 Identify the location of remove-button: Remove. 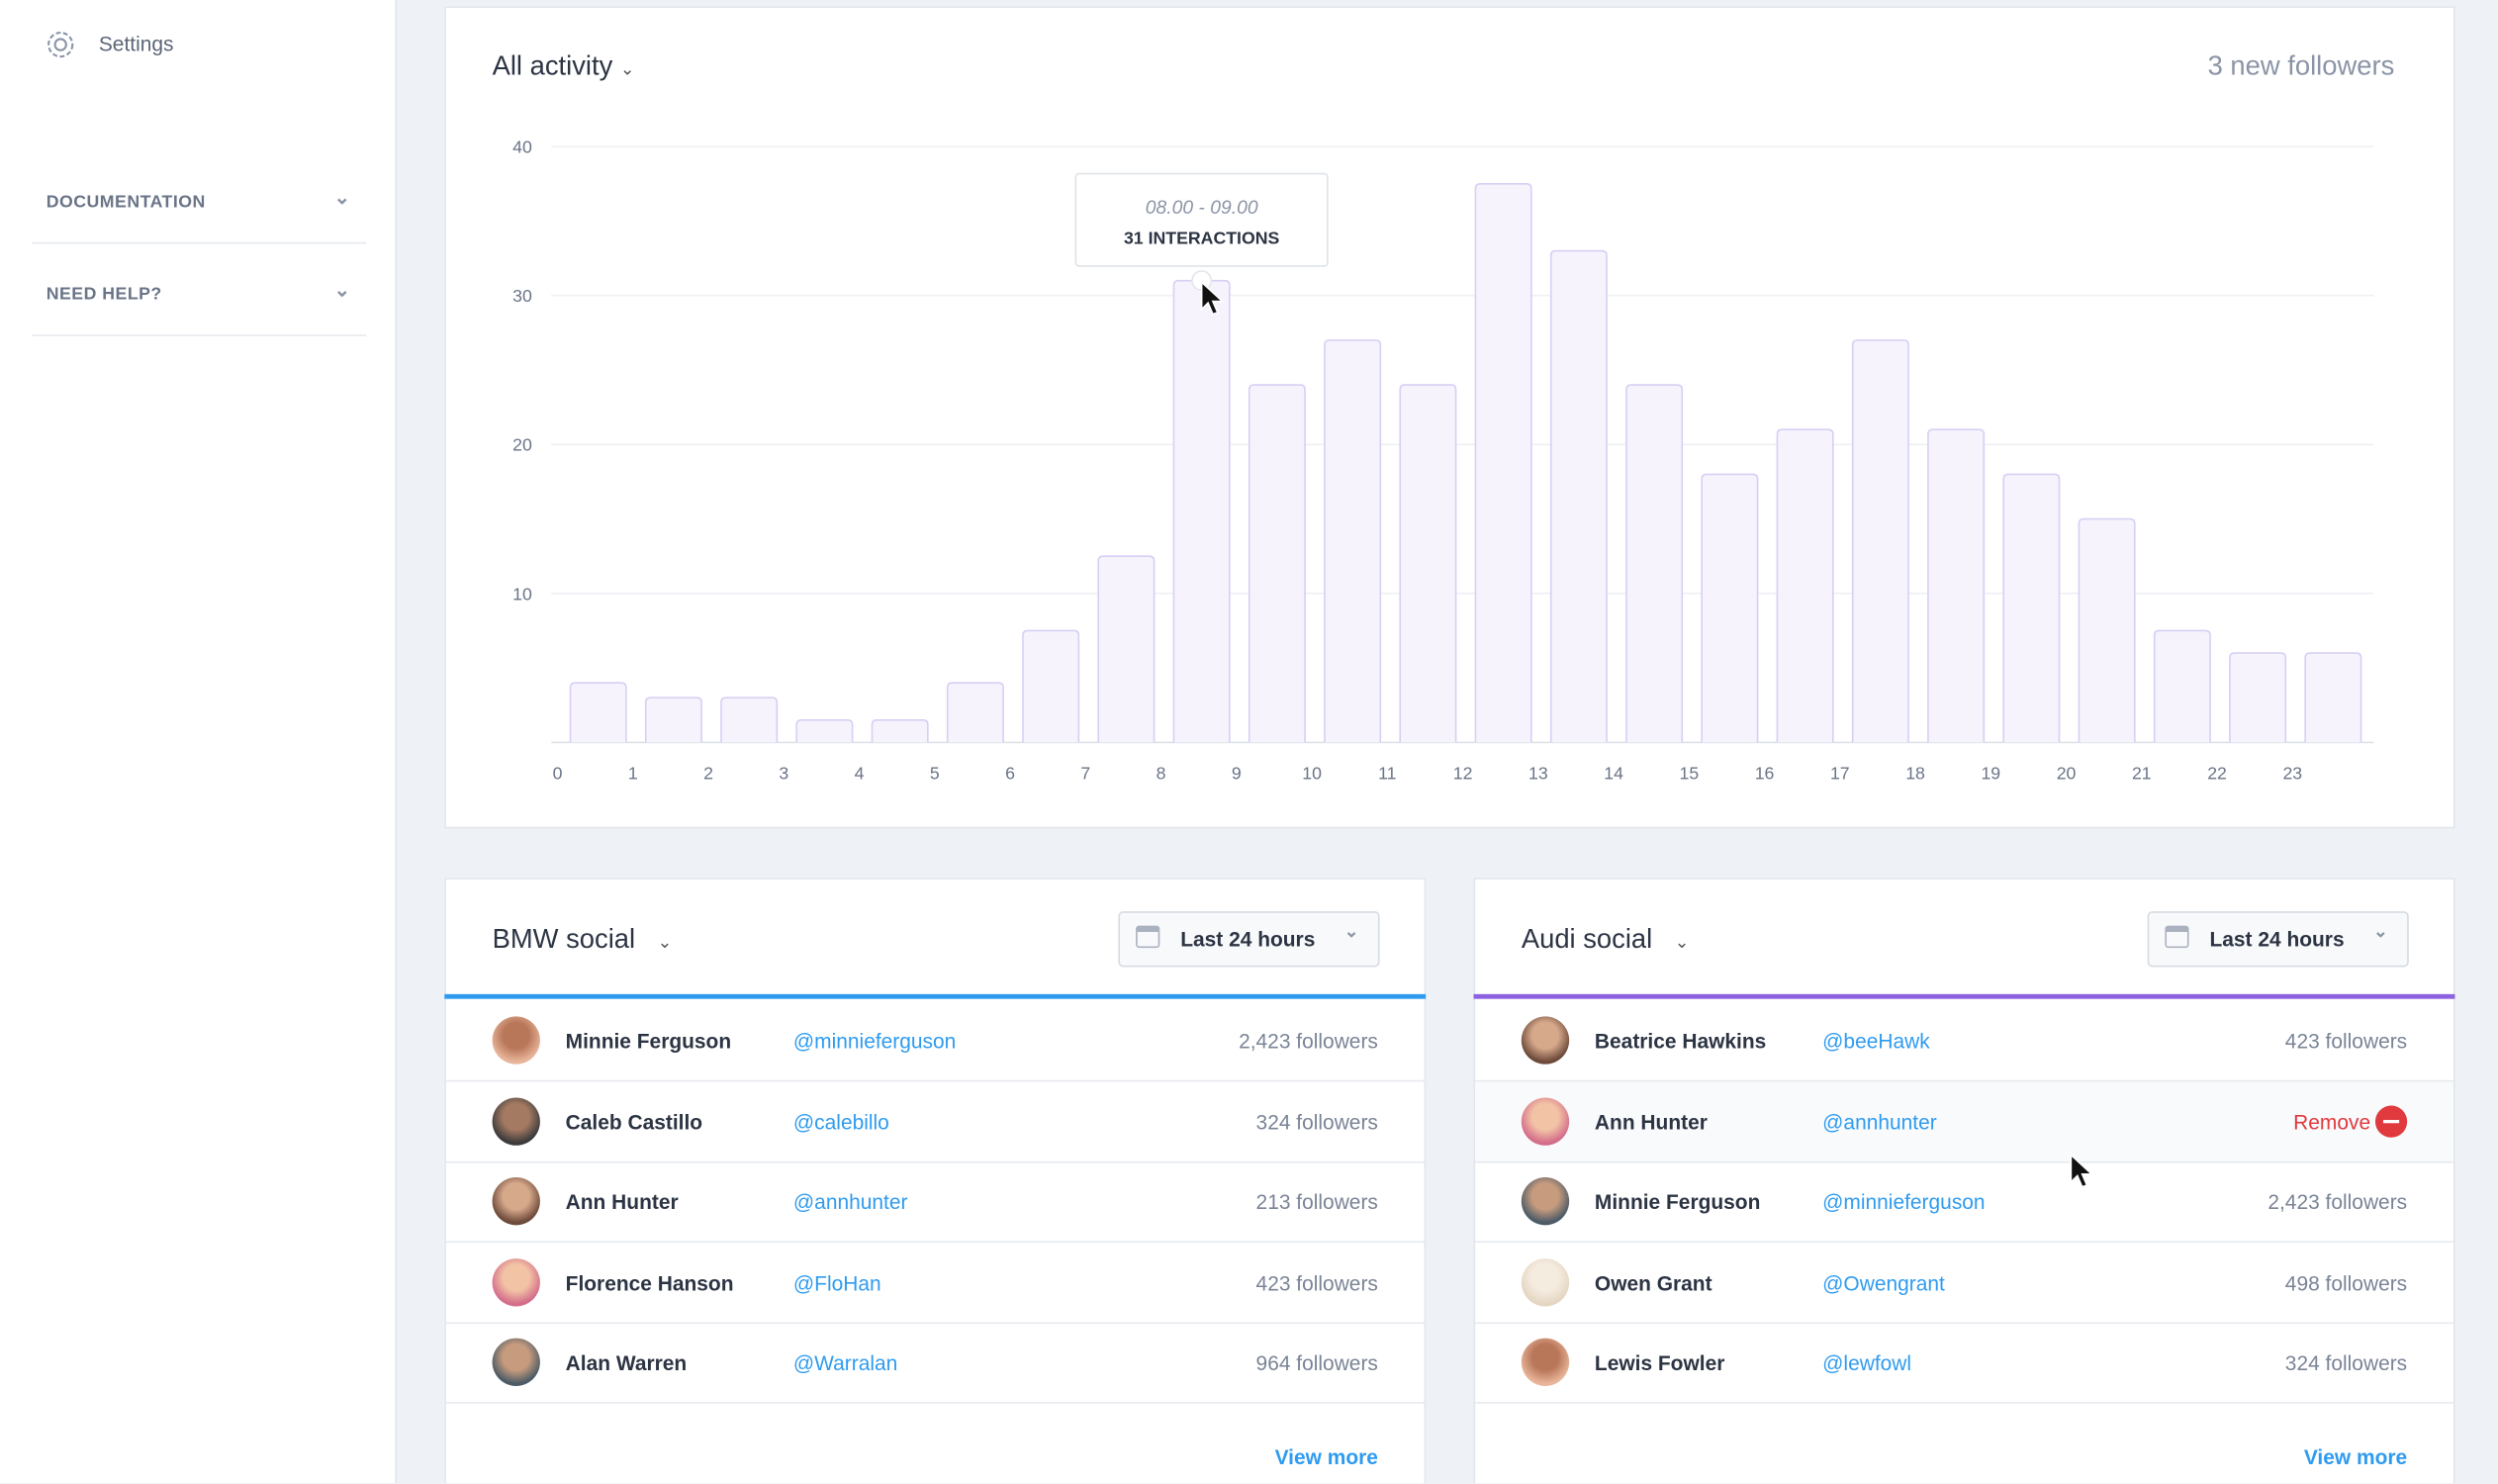
(2332, 1121).